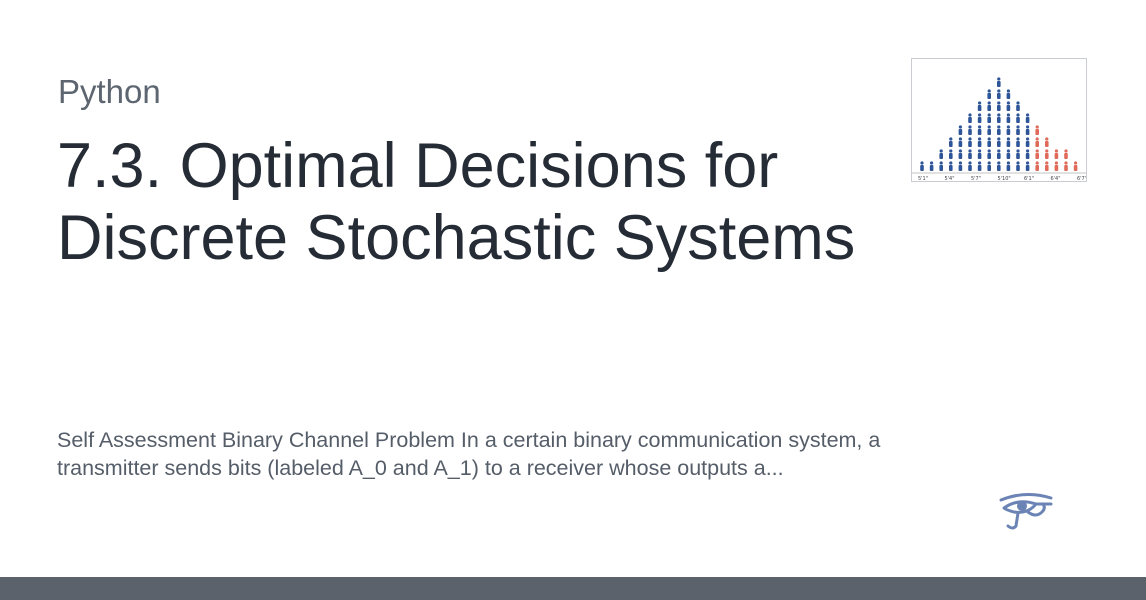  I want to click on tick-label: 5'10", so click(1004, 178).